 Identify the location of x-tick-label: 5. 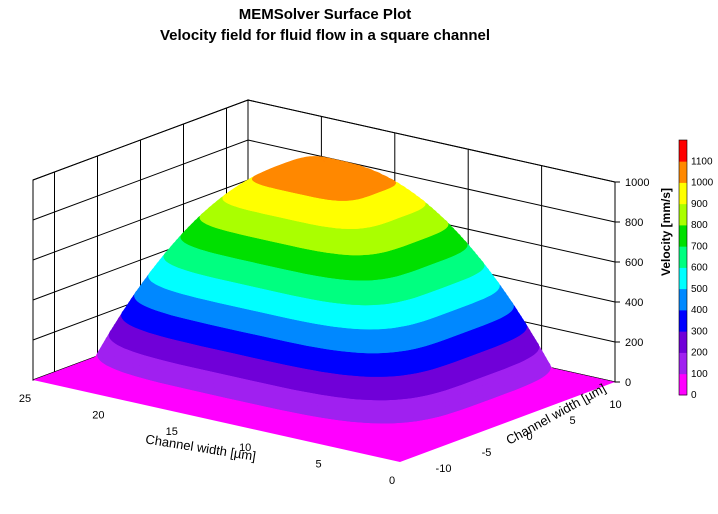
(319, 465).